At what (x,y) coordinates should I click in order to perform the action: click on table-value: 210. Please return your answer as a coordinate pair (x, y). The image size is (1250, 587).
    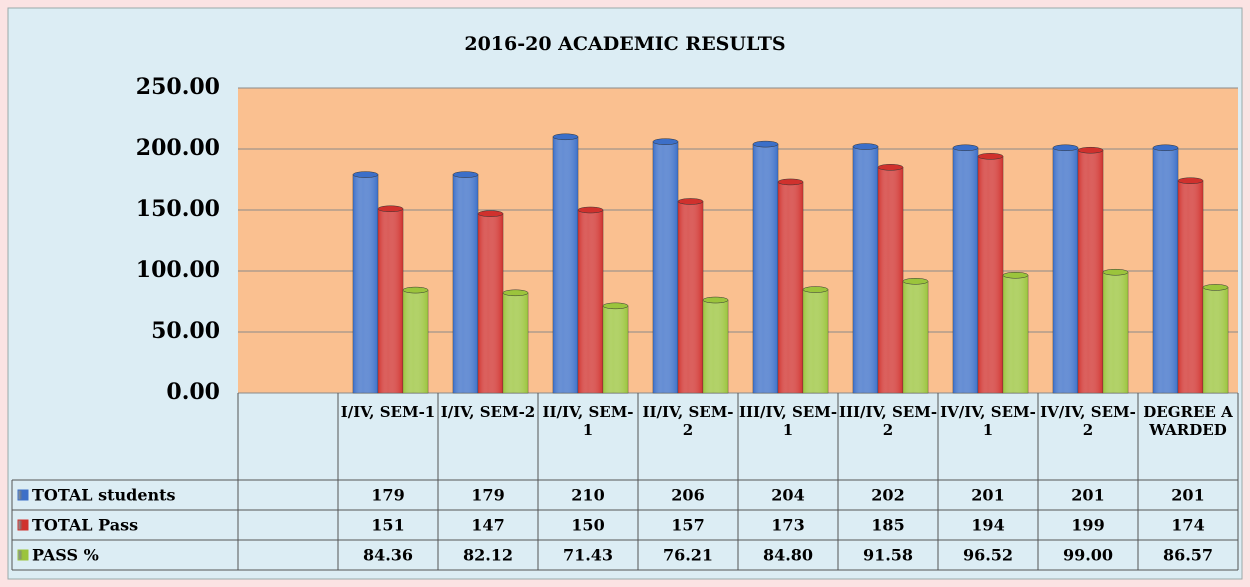
    Looking at the image, I should click on (587, 495).